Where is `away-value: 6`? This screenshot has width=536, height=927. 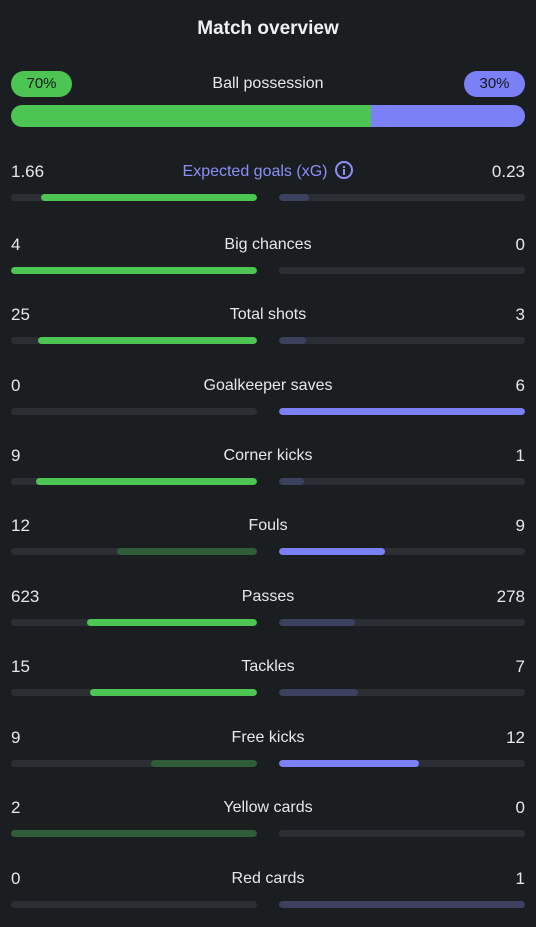 away-value: 6 is located at coordinates (520, 385).